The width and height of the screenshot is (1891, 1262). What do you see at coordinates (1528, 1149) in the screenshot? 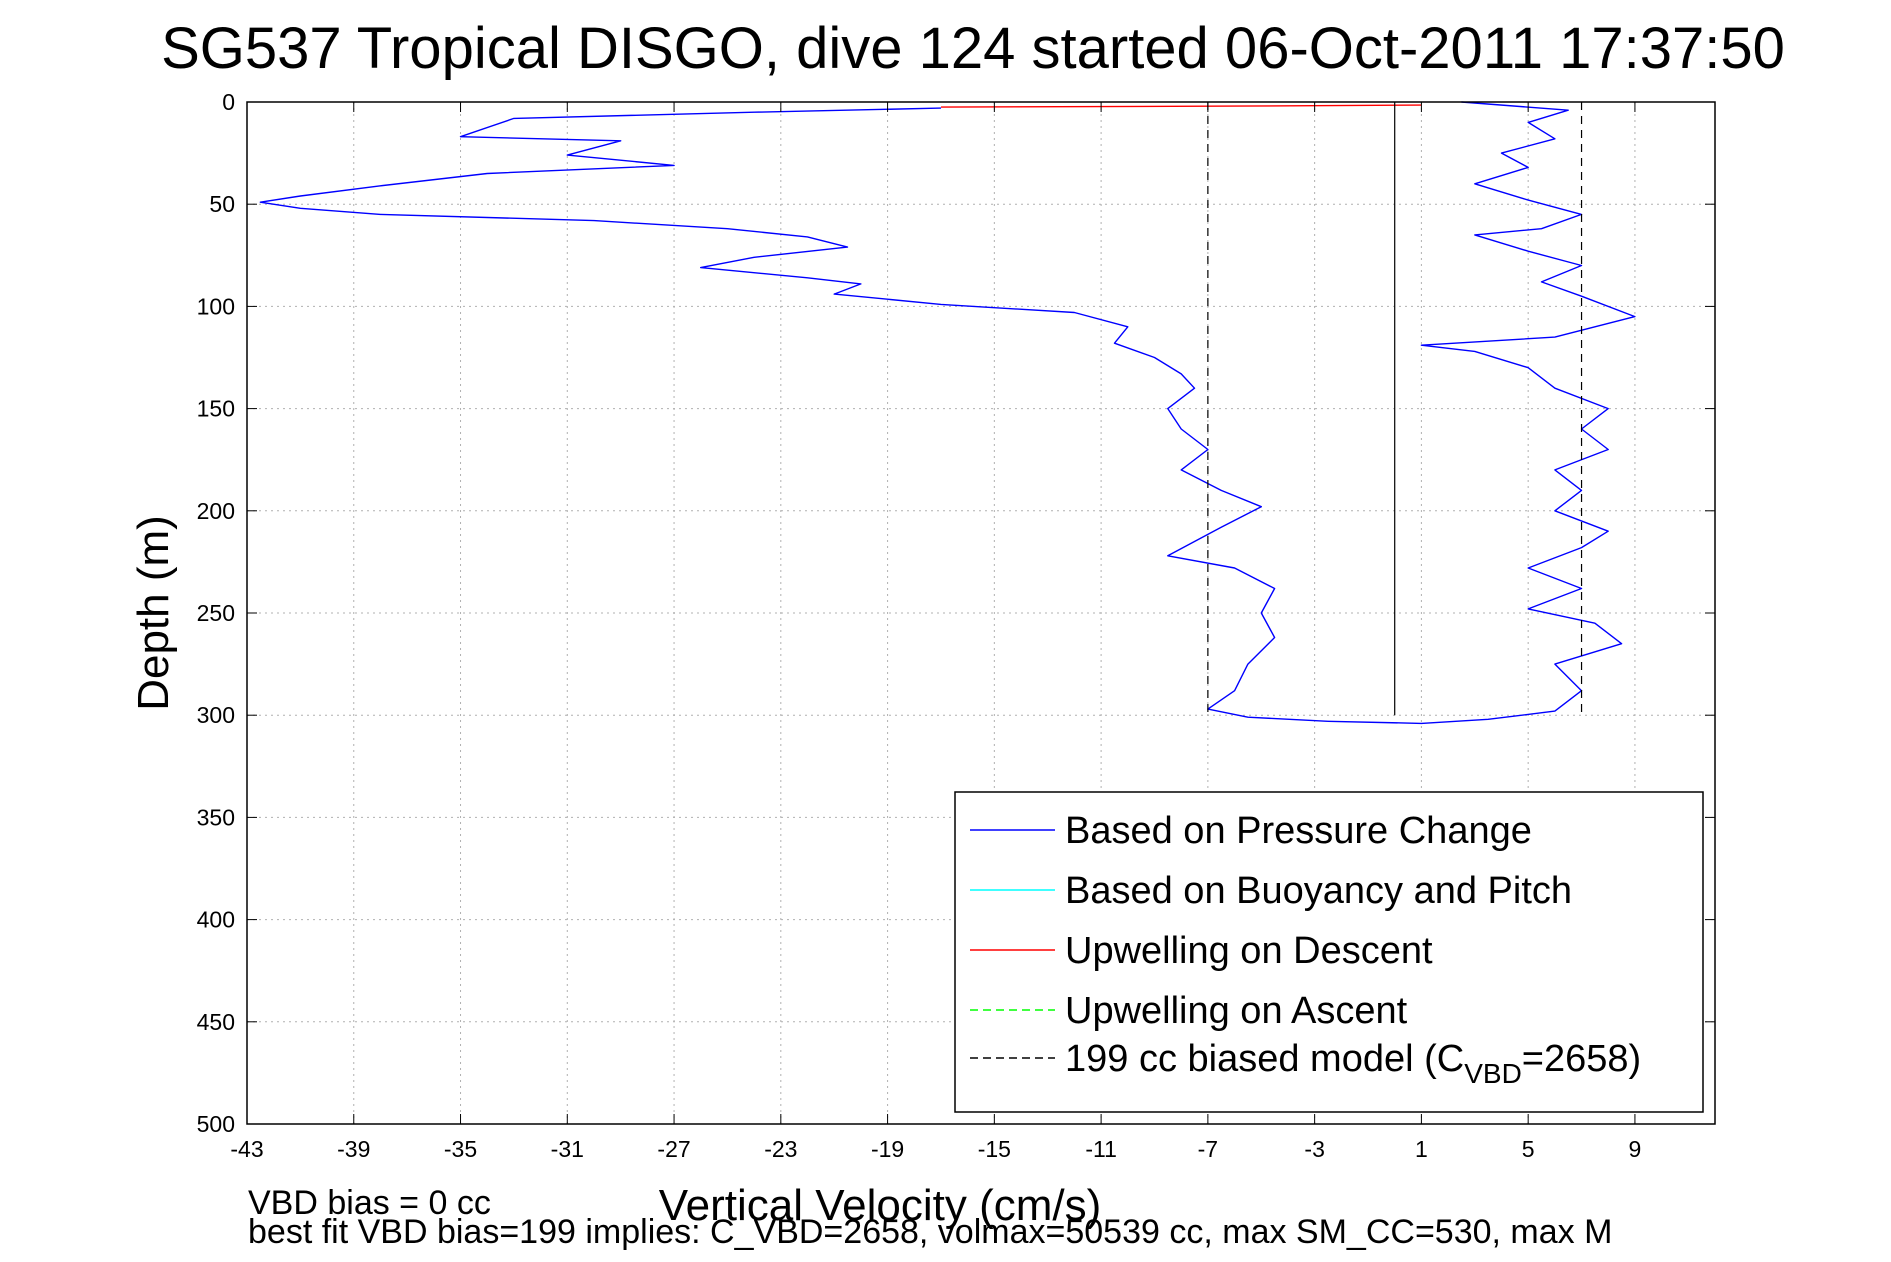
I see `x-tick-label: 5` at bounding box center [1528, 1149].